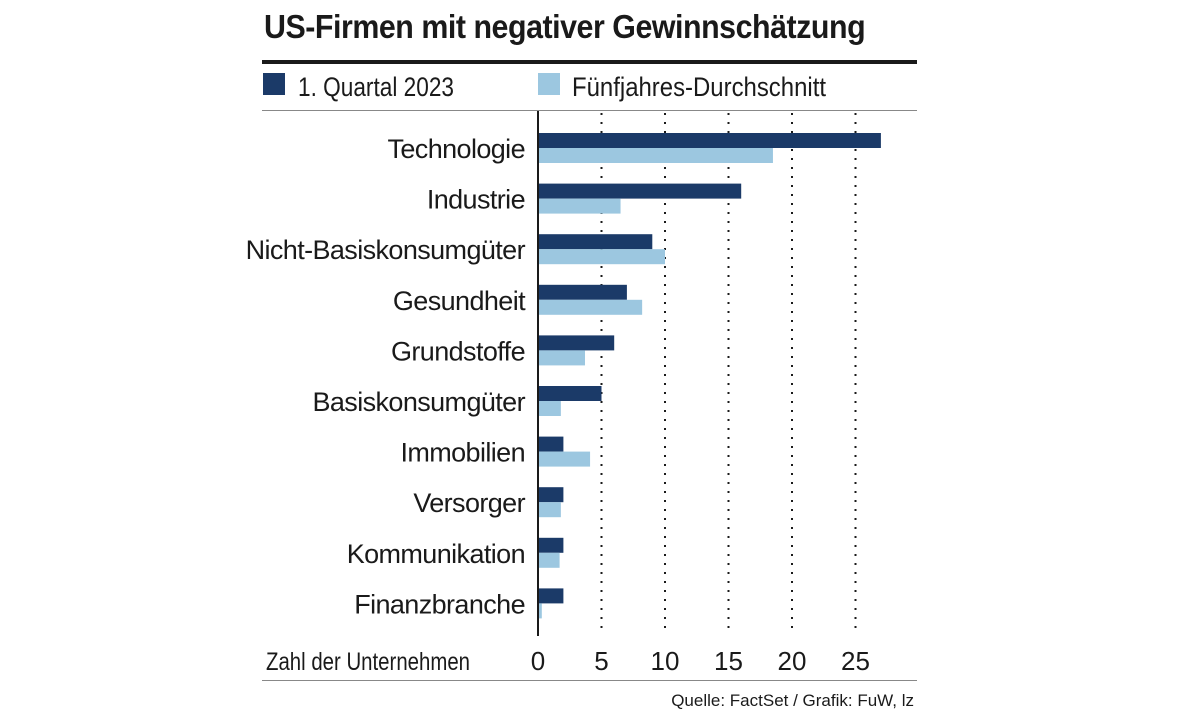 This screenshot has width=1179, height=713. Describe the element at coordinates (439, 604) in the screenshot. I see `category-label: Finanzbranche` at that location.